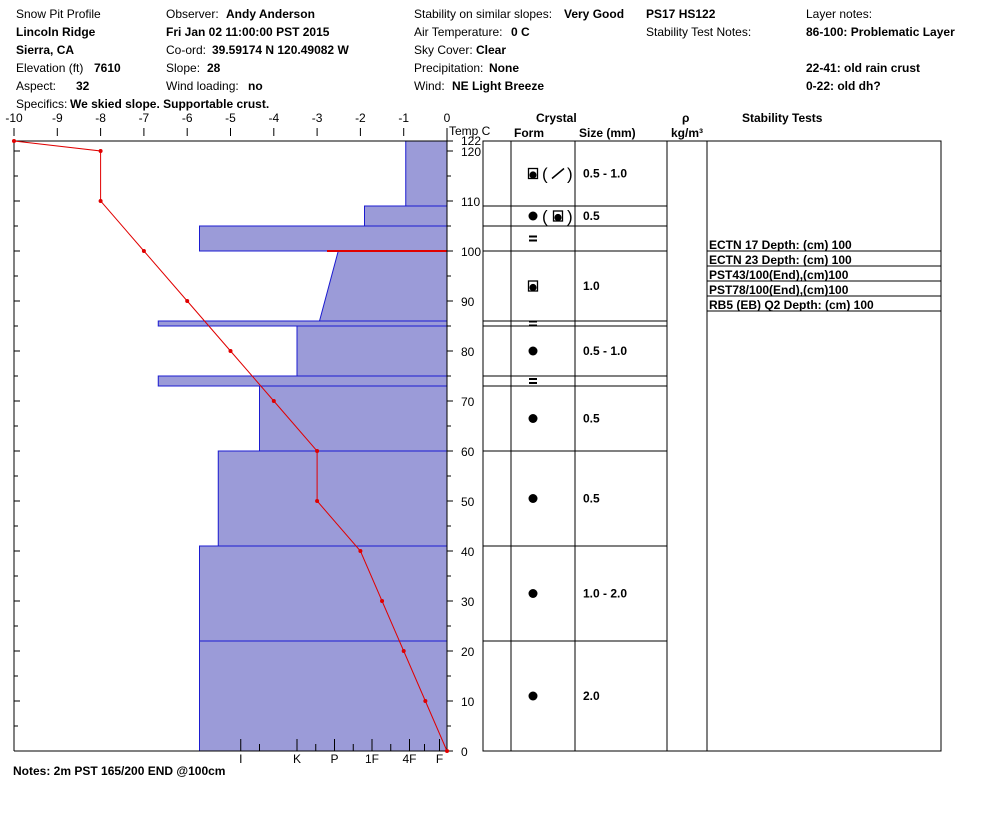  I want to click on stability-test-entry: PST78/100(End),(cm)100, so click(779, 290).